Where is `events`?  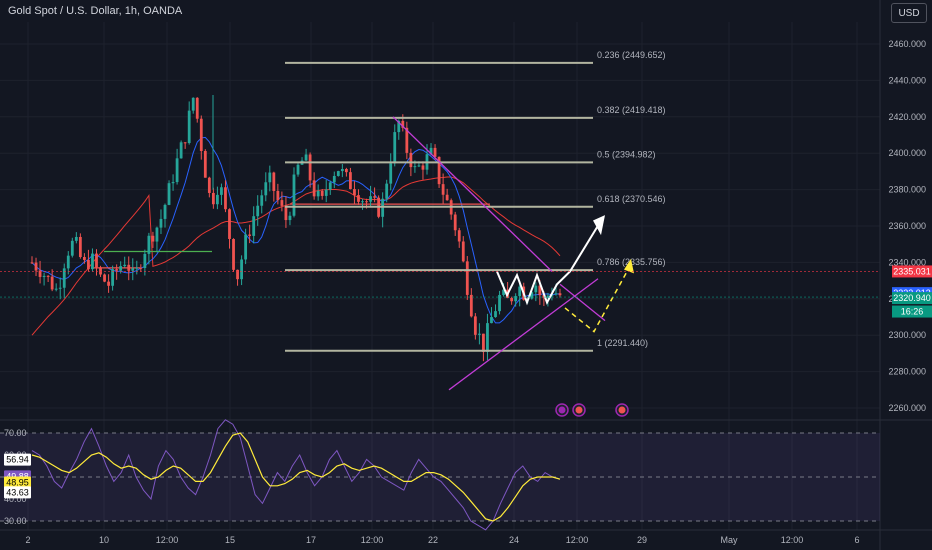
events is located at coordinates (592, 410).